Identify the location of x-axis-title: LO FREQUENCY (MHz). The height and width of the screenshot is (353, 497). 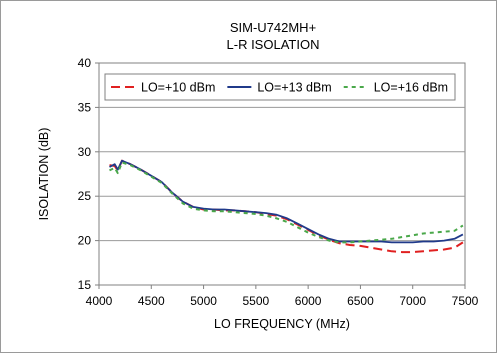
(282, 324).